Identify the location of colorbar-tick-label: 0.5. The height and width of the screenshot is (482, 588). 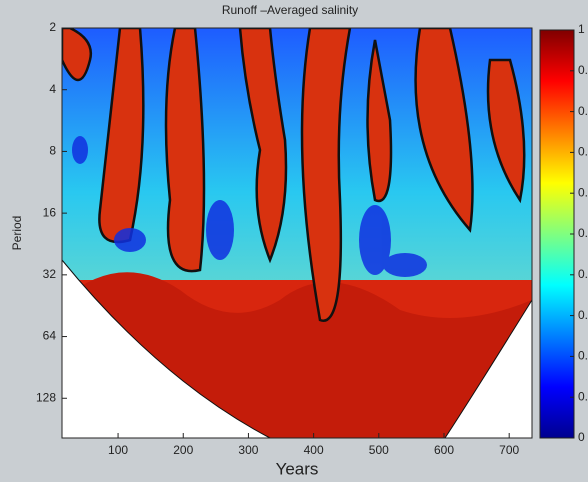
(583, 233).